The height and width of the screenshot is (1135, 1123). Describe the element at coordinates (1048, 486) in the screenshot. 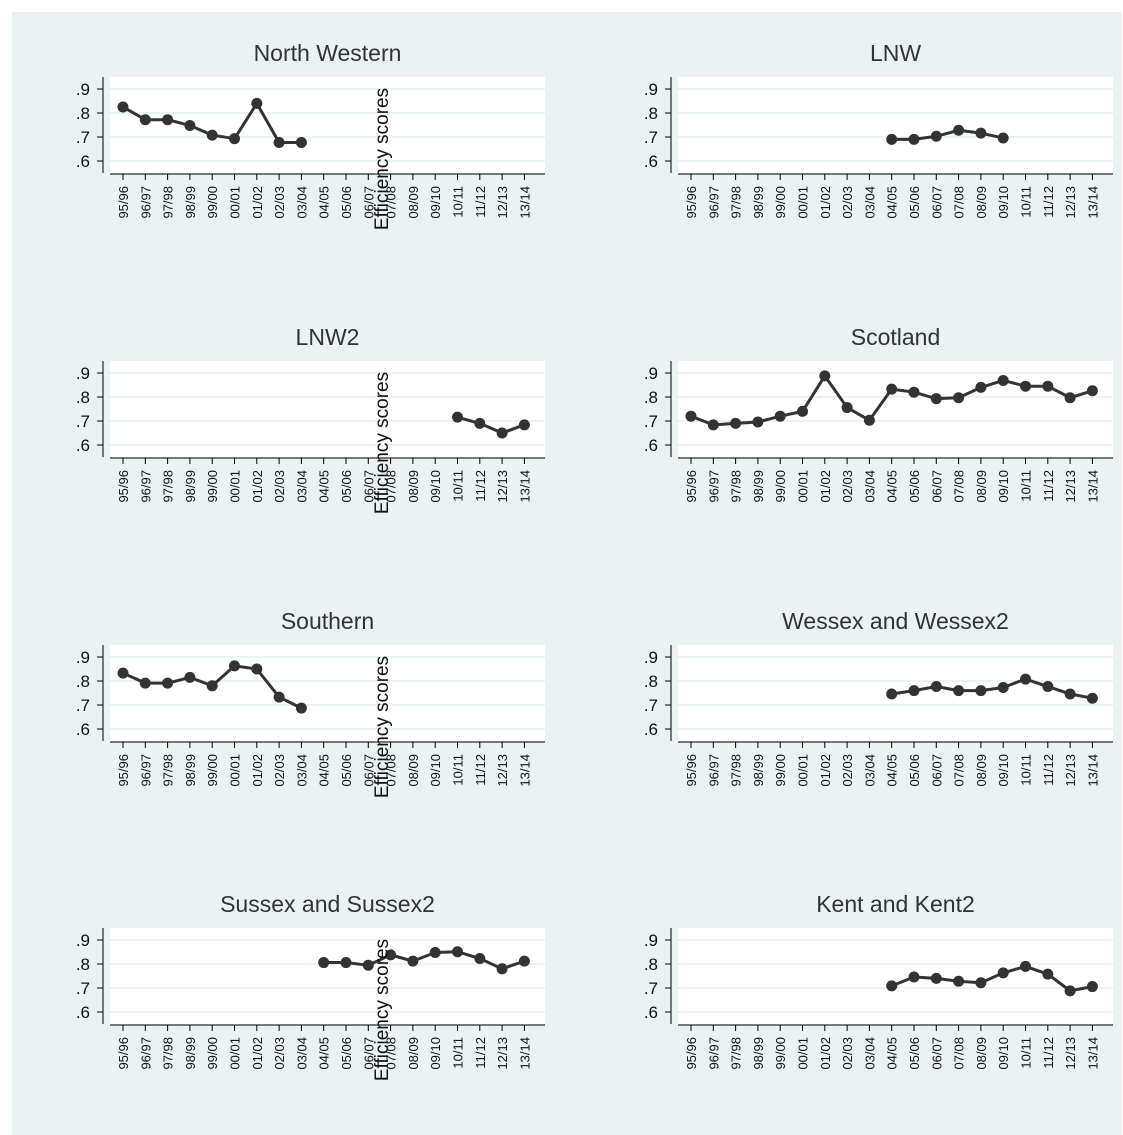

I see `panel-3-xtick-label-16: 11/12` at that location.